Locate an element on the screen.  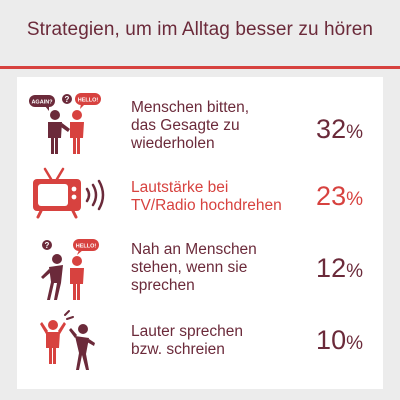
value-number: 32 is located at coordinates (331, 129).